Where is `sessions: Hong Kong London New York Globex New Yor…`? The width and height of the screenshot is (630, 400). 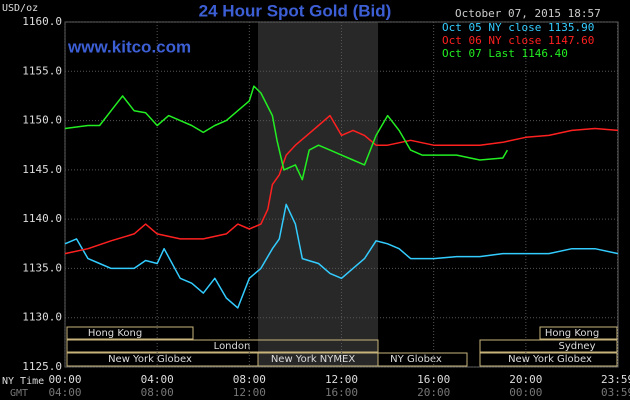 sessions: Hong Kong London New York Globex New Yor… is located at coordinates (342, 346).